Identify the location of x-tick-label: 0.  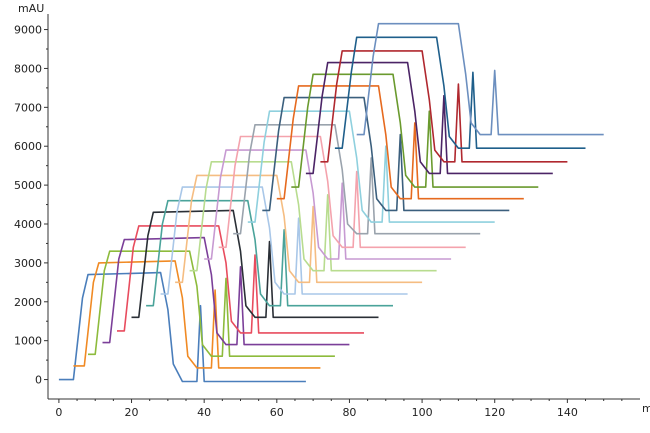
(58, 412).